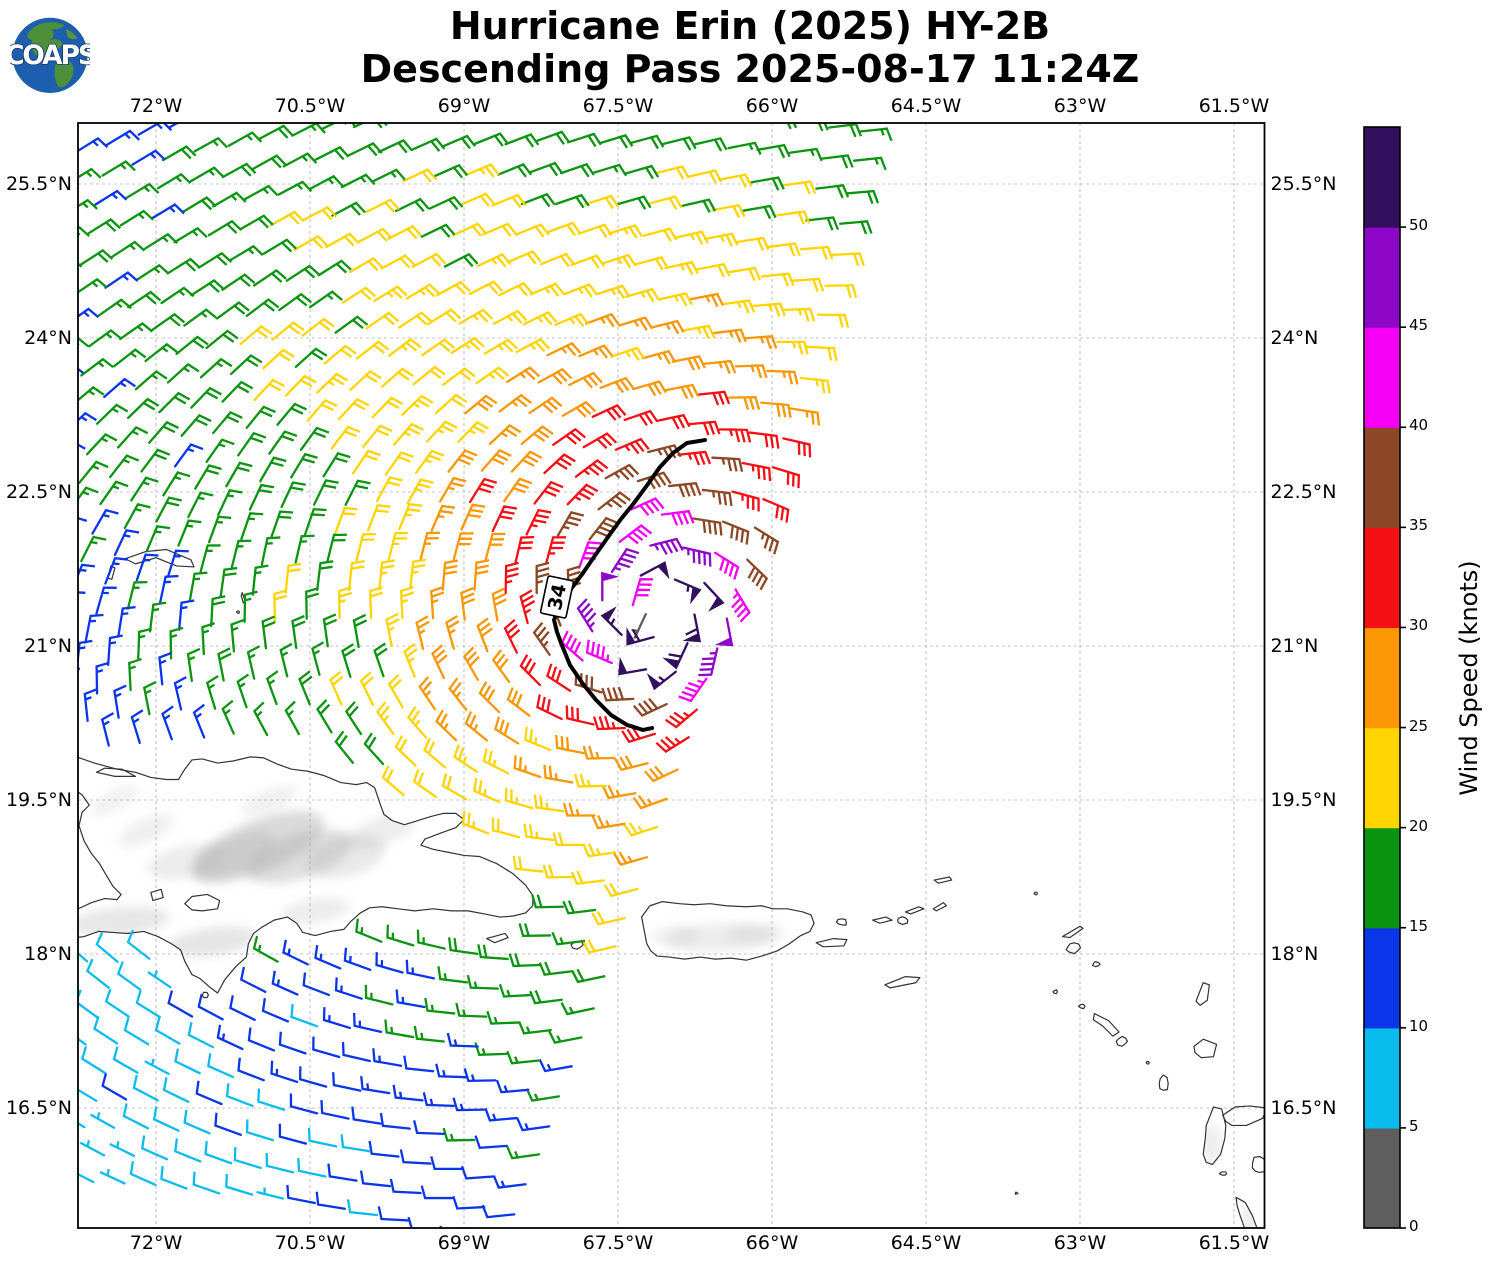 This screenshot has height=1264, width=1500. What do you see at coordinates (1384, 677) in the screenshot?
I see `colorbar` at bounding box center [1384, 677].